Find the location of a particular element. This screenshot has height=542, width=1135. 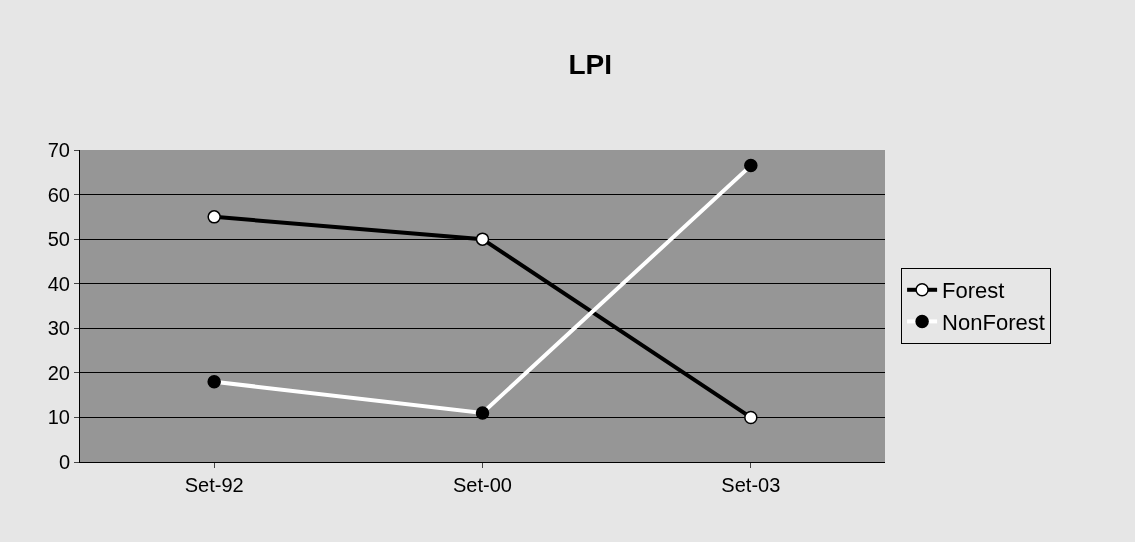

y-tick-label: 20 is located at coordinates (58, 372).